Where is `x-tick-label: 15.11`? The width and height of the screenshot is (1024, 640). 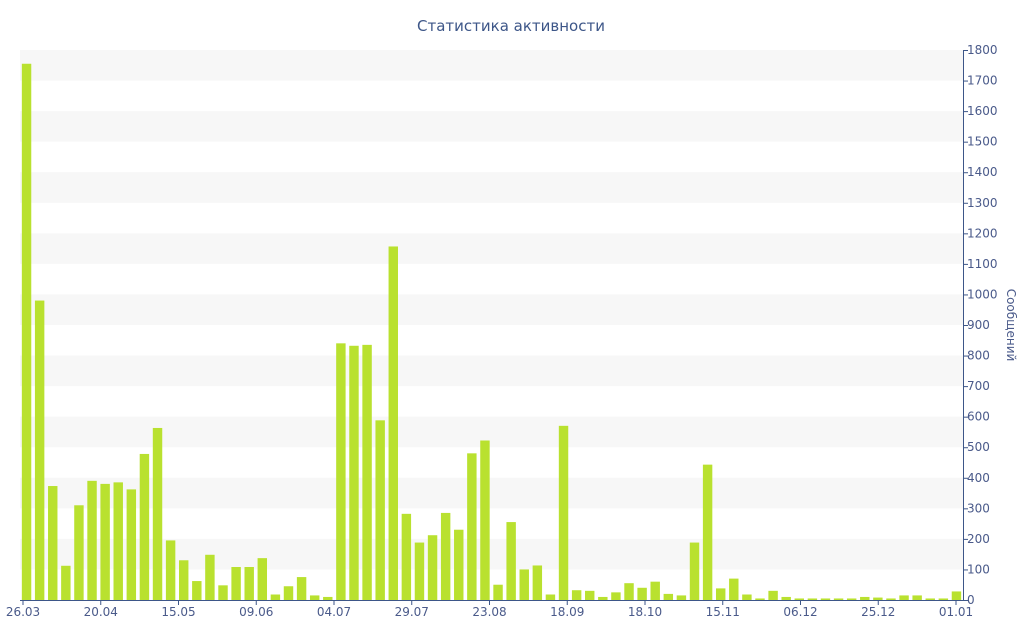 x-tick-label: 15.11 is located at coordinates (723, 612).